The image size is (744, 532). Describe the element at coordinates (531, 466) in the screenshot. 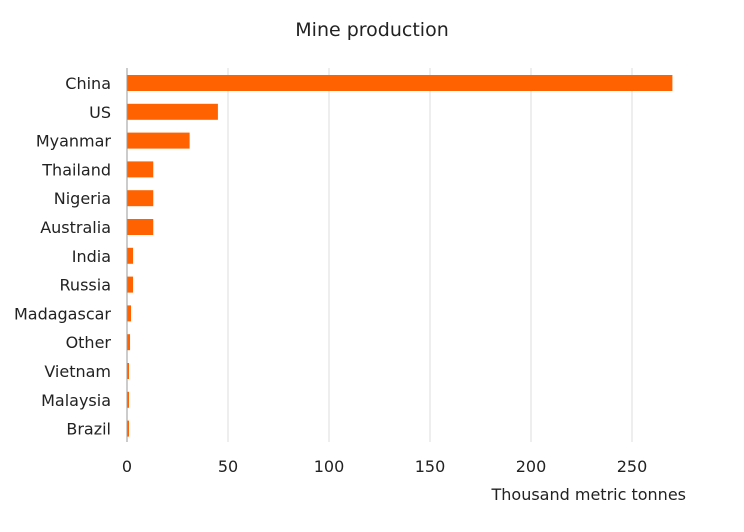

I see `x-tick-label: 200` at that location.